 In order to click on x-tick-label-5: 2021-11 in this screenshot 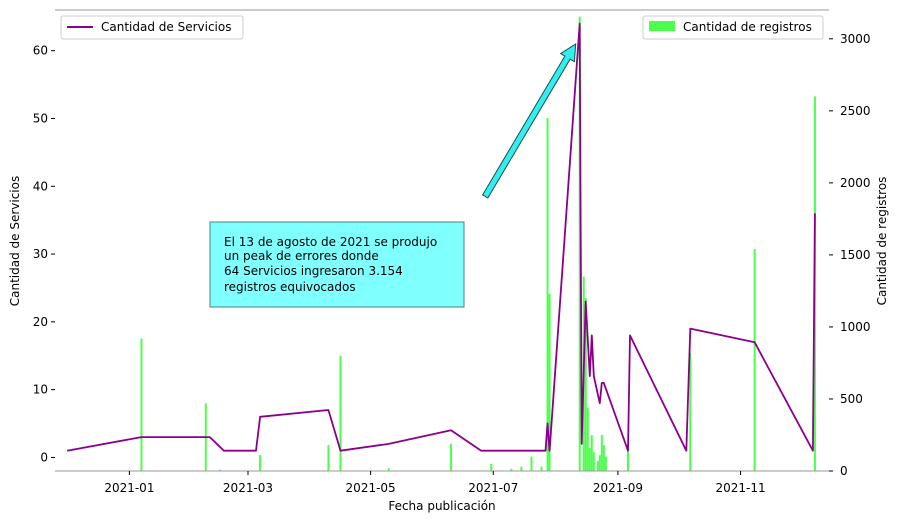, I will do `click(740, 488)`.